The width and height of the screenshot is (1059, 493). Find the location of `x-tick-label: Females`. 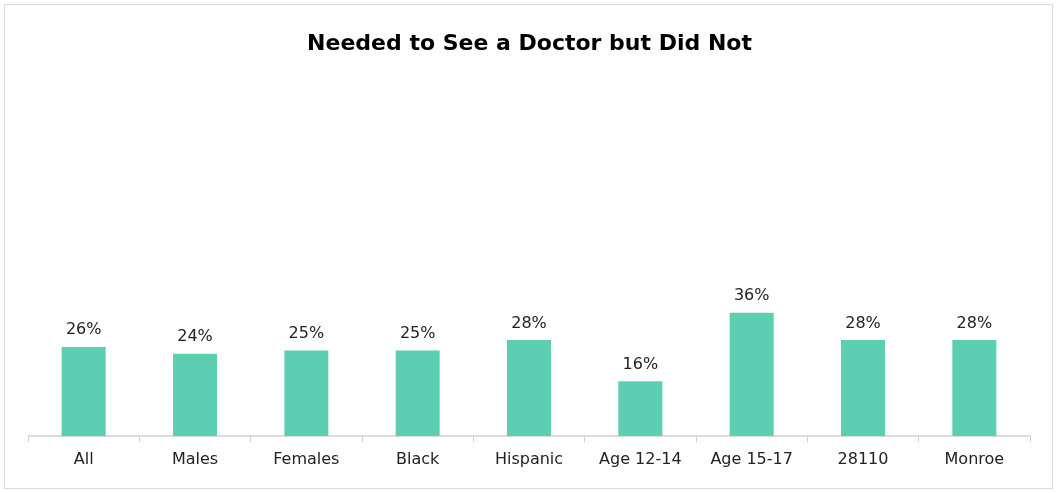

x-tick-label: Females is located at coordinates (306, 458).